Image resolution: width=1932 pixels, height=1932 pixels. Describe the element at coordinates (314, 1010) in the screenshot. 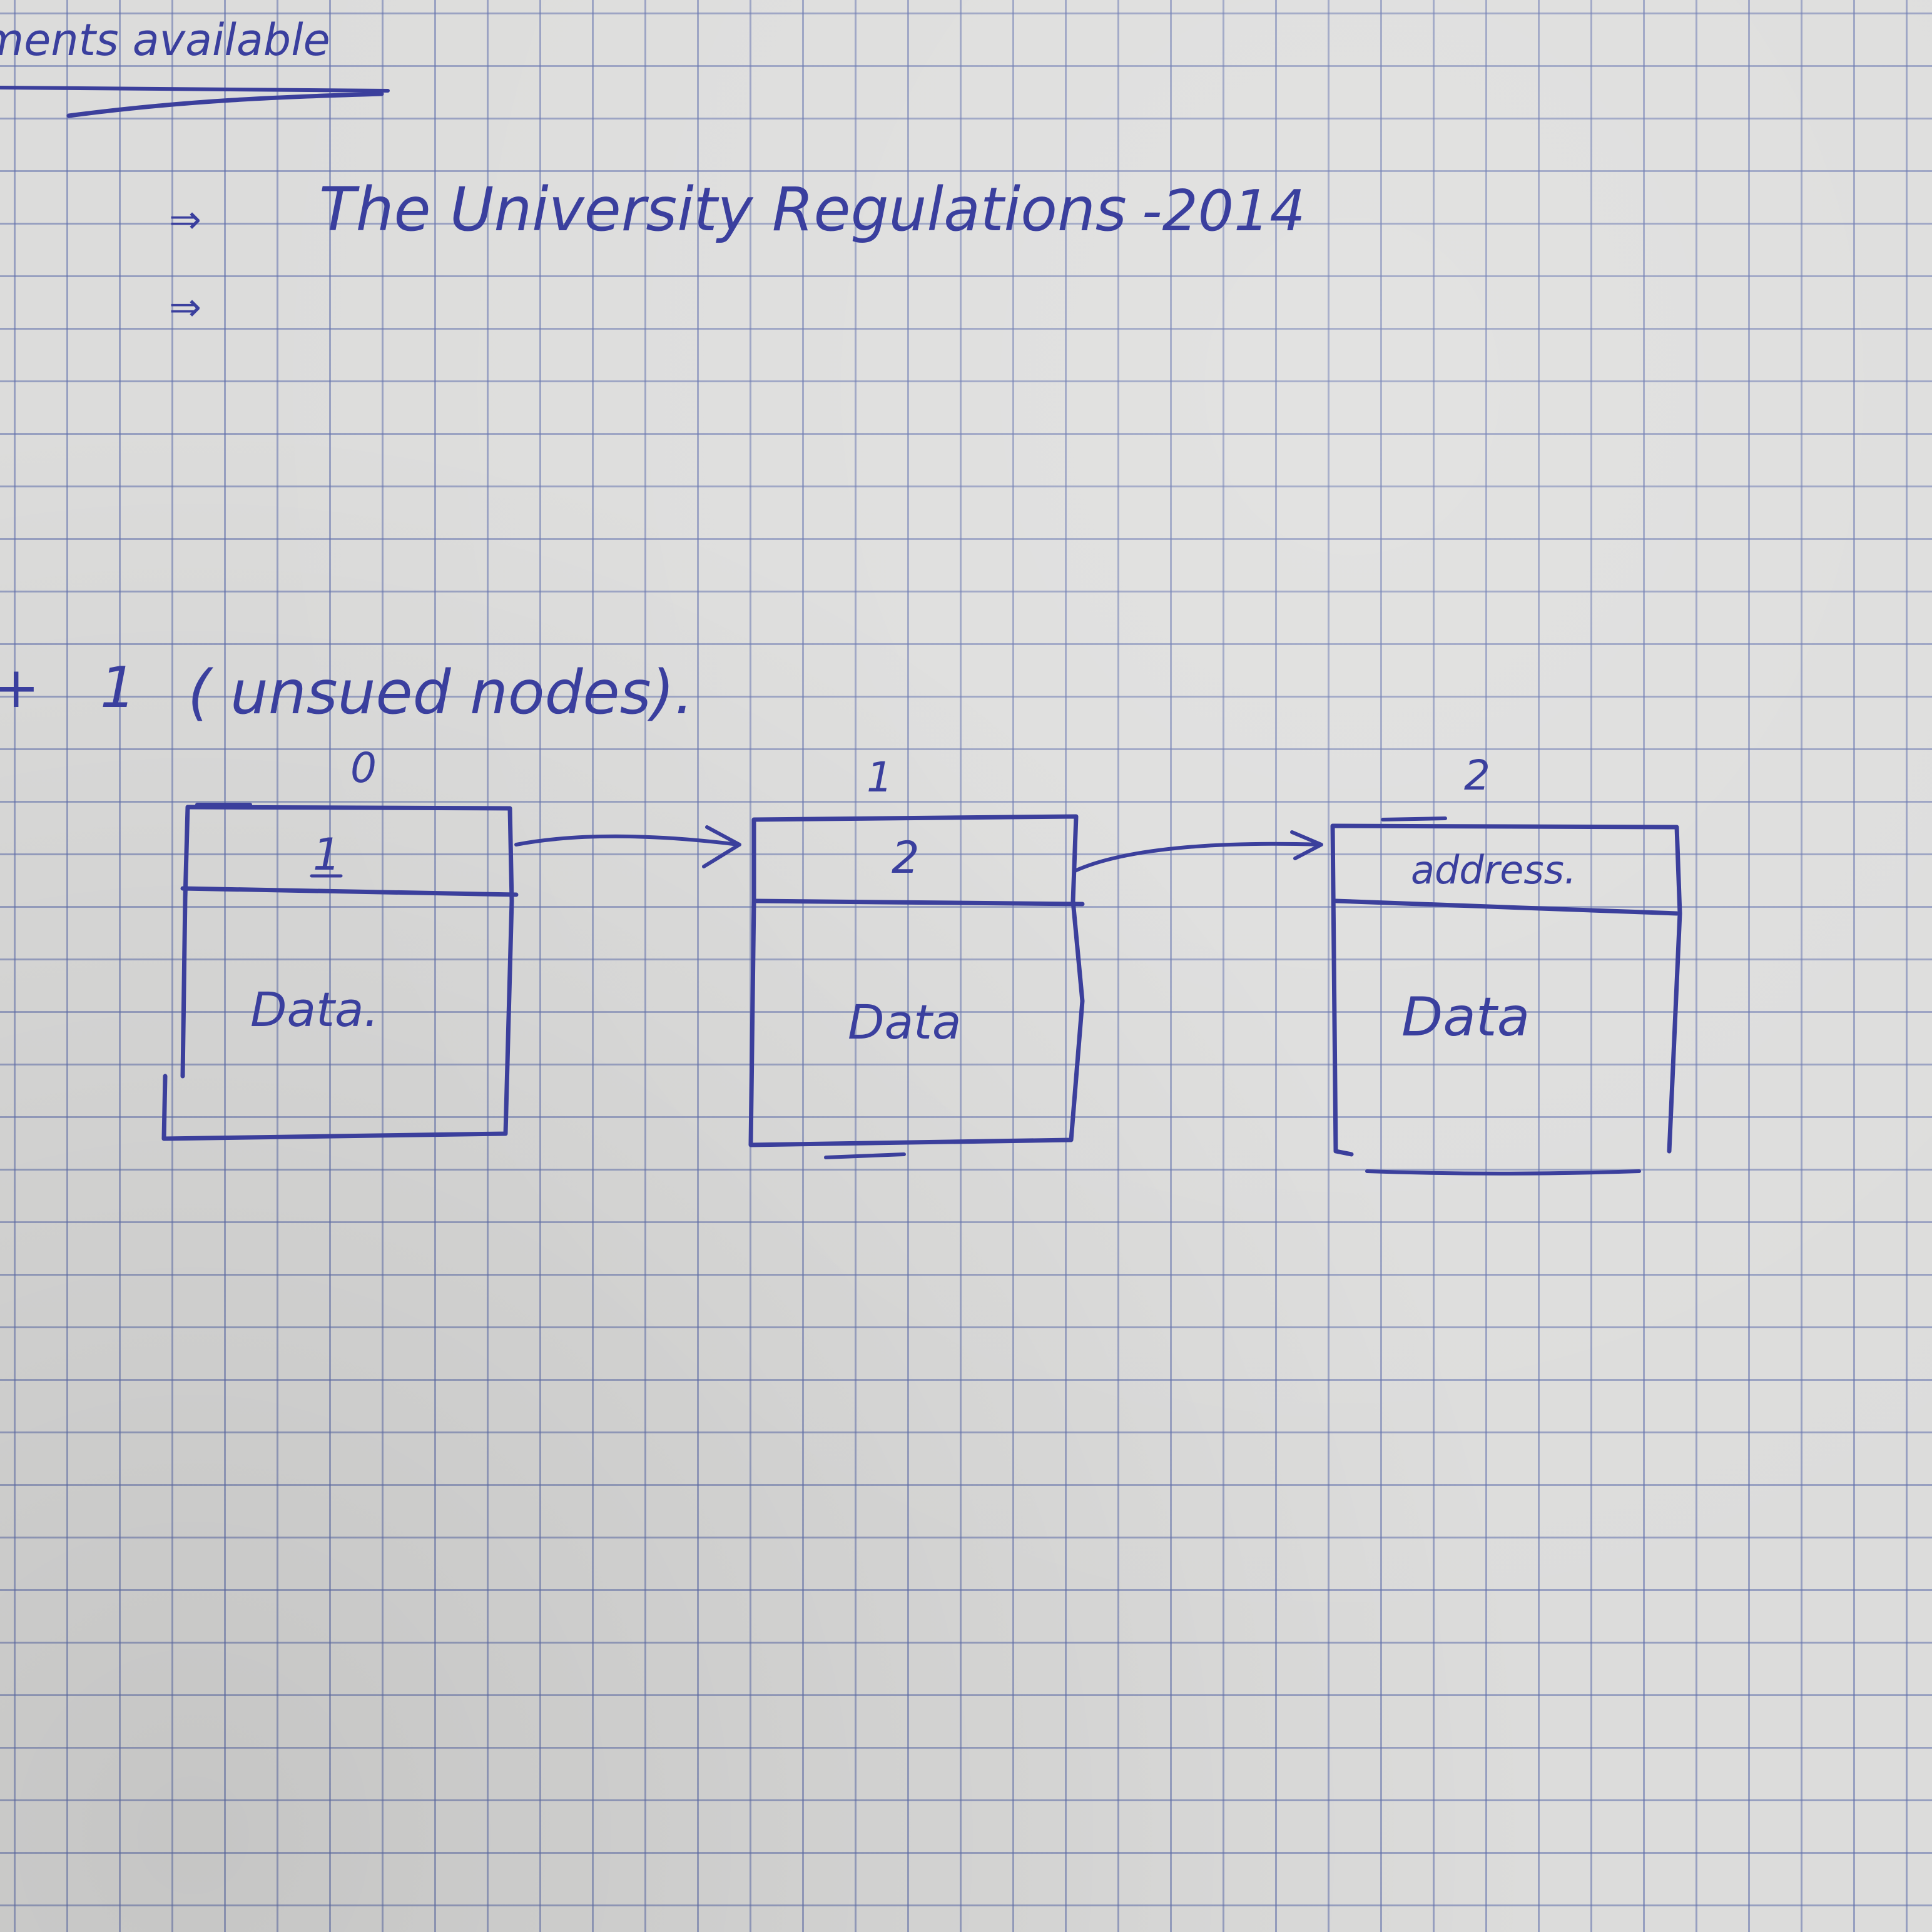

I see `node-0-data: Data.` at that location.